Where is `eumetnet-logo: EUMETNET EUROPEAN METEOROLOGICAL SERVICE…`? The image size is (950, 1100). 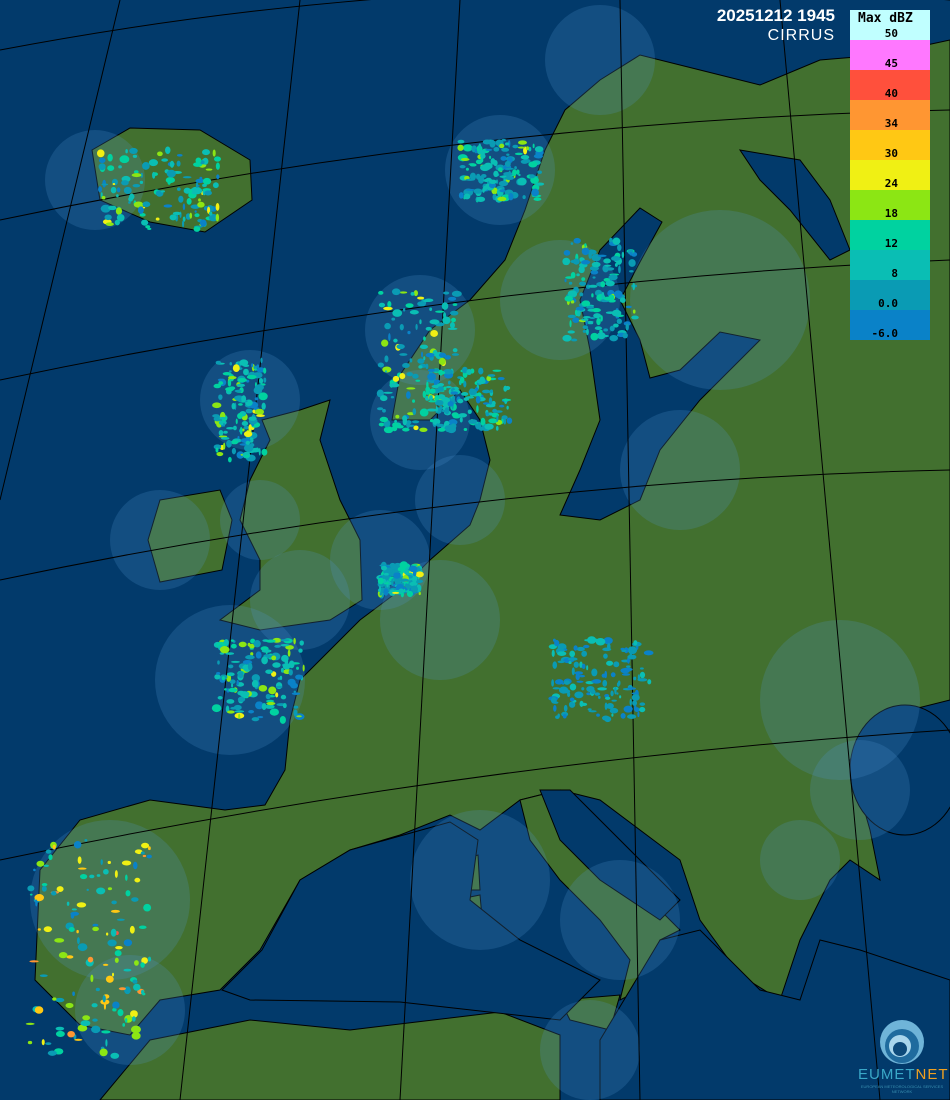
eumetnet-logo: EUMETNET EUROPEAN METEOROLOGICAL SERVICE… is located at coordinates (902, 1056).